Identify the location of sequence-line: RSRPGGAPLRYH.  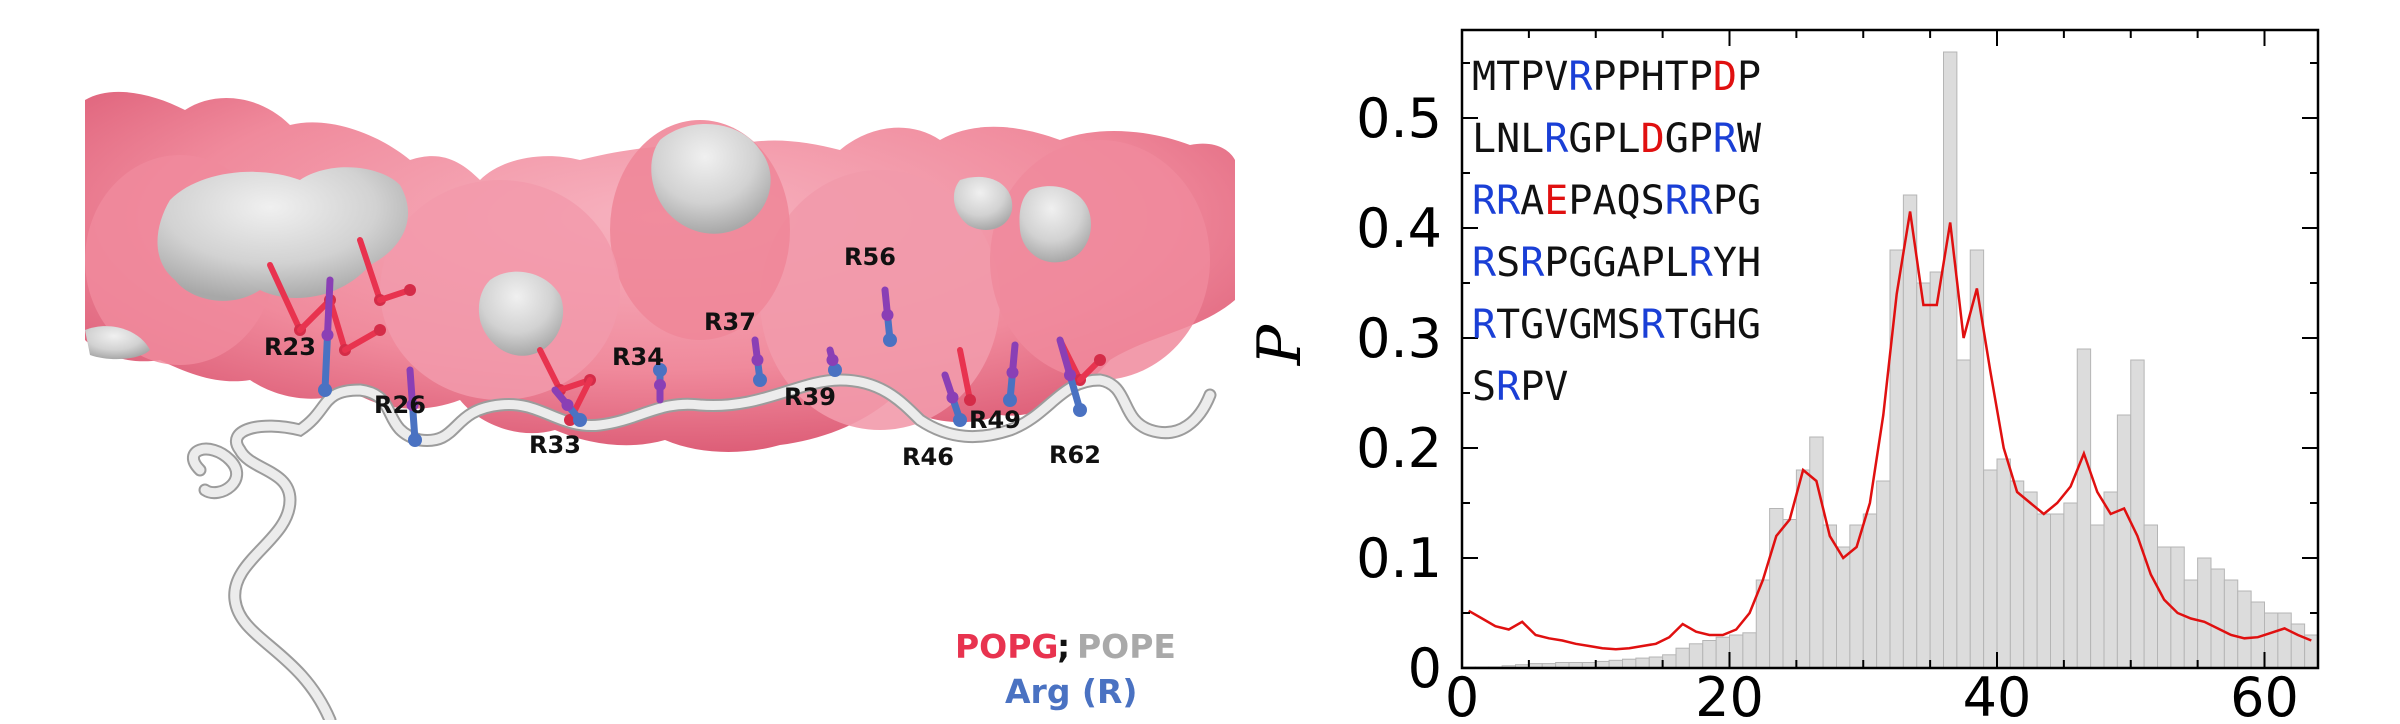
(1616, 263).